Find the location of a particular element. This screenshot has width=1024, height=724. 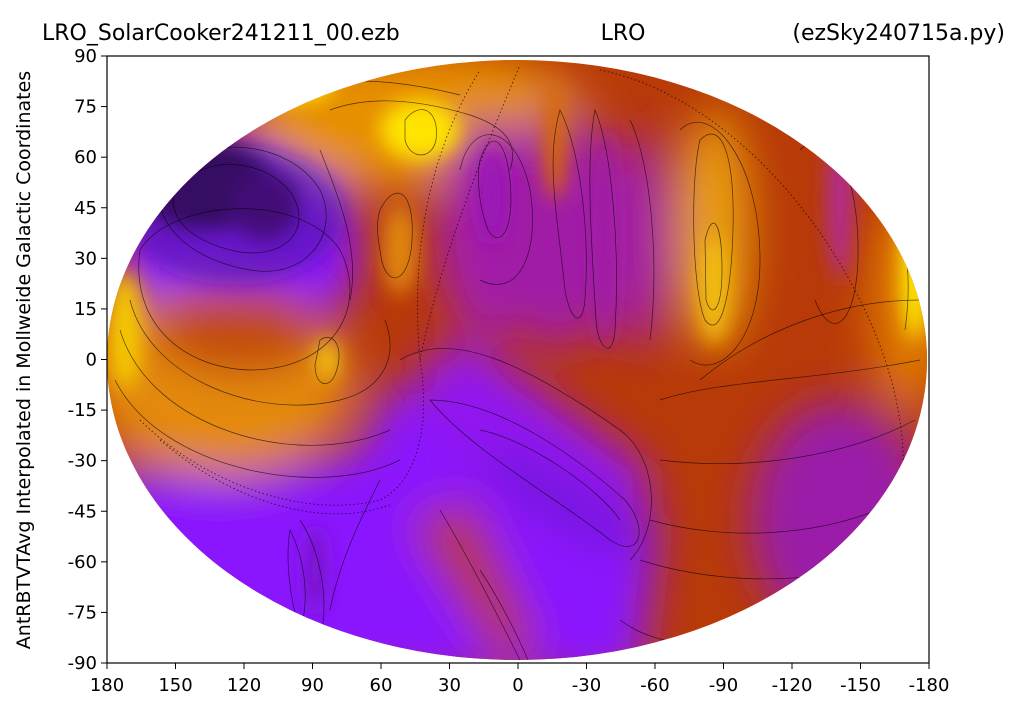

thread-orange-b is located at coordinates (400, 250).